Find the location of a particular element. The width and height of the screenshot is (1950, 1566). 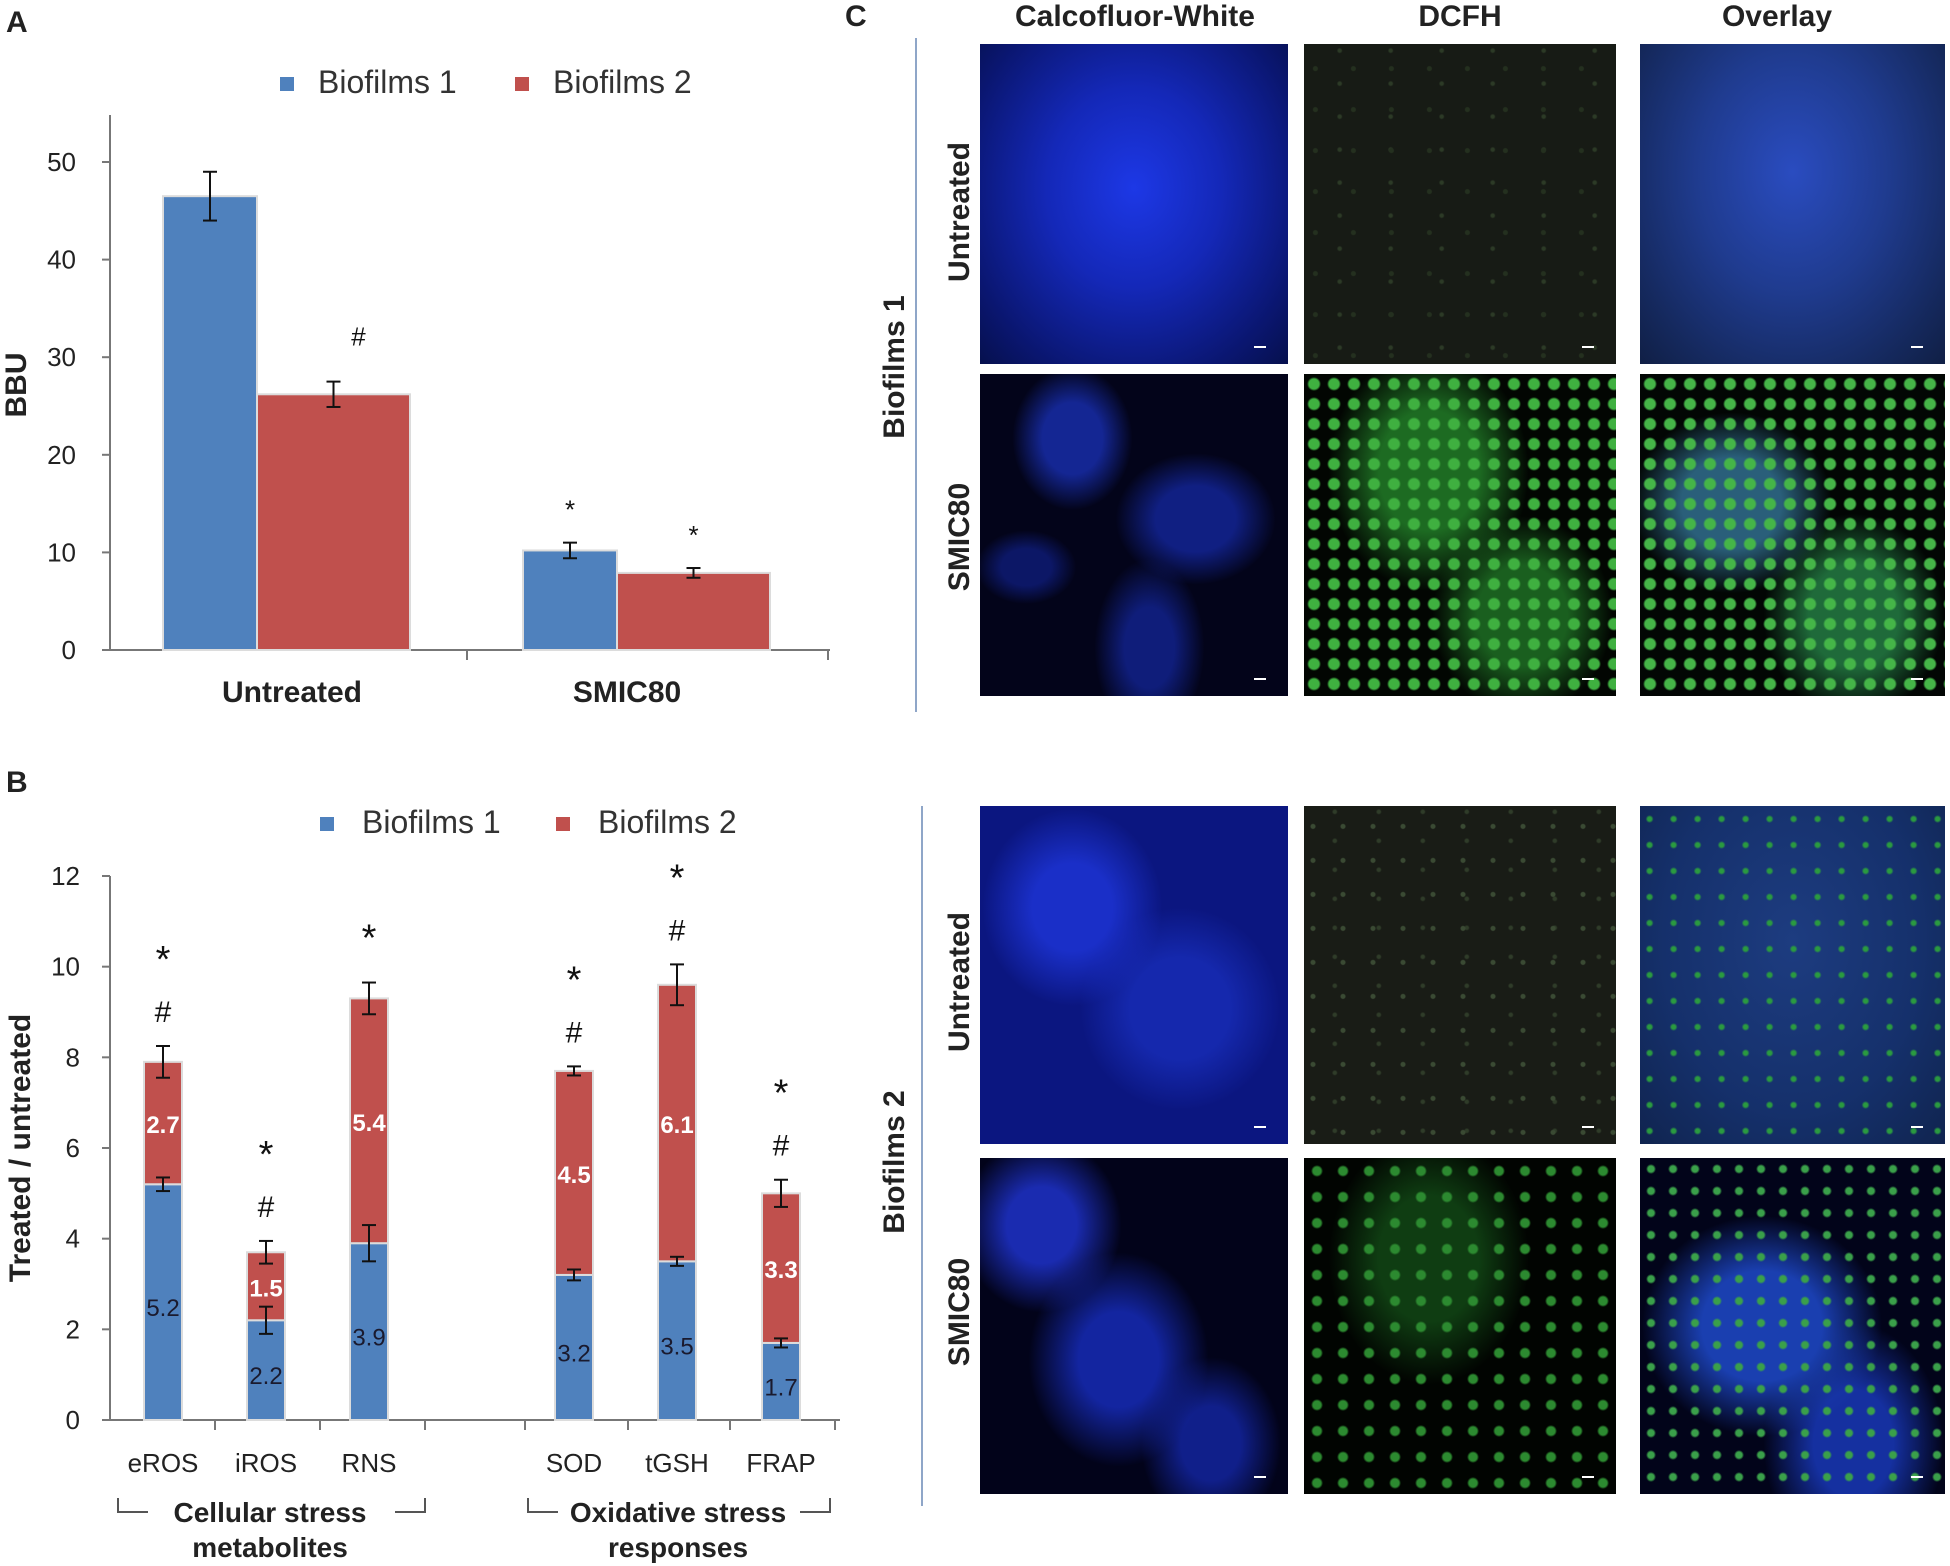

data-label-biofilms2: 4.5 is located at coordinates (573, 1175).